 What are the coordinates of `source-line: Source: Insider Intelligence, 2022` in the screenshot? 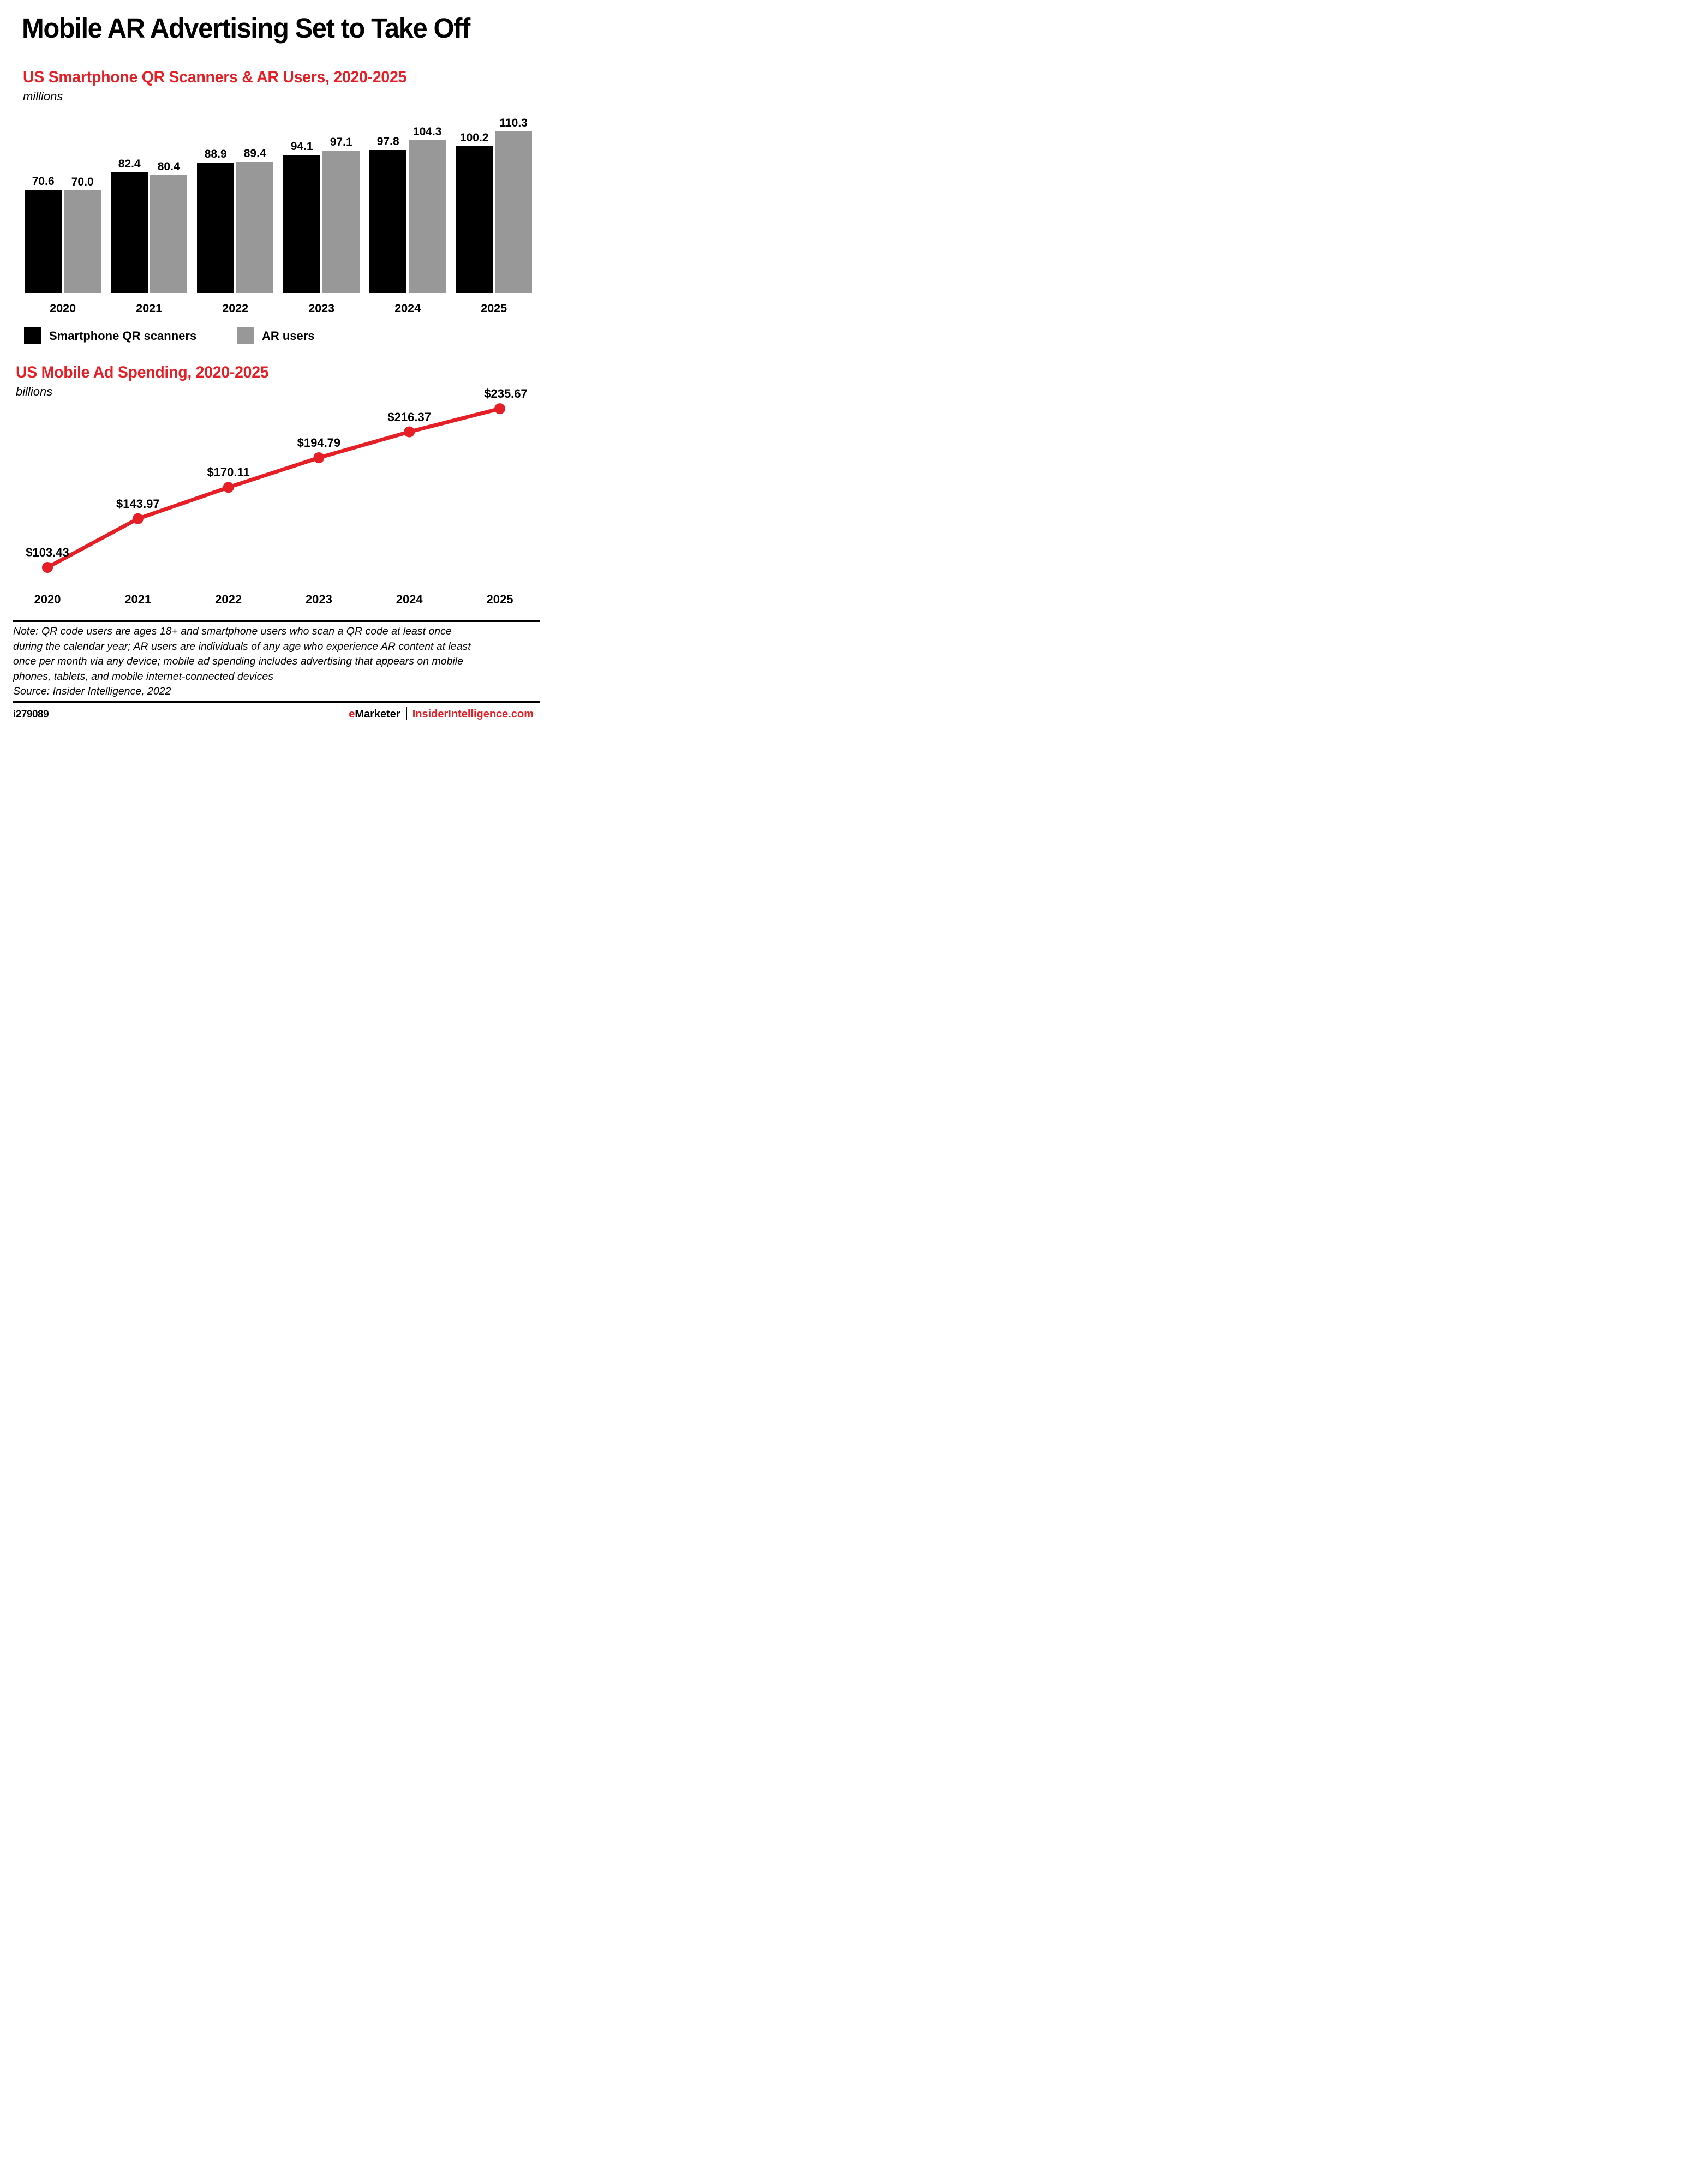 It's located at (92, 691).